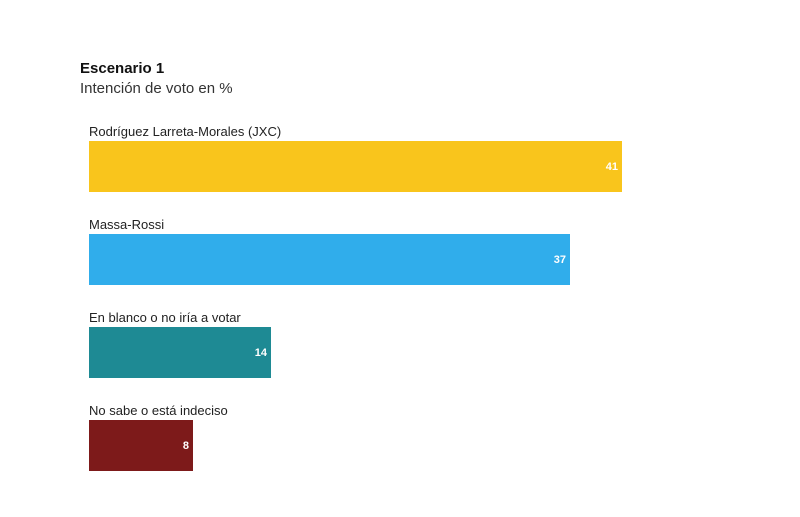 The image size is (800, 517). Describe the element at coordinates (185, 131) in the screenshot. I see `bar-category-label: Rodríguez Larreta-Morales (JXC)` at that location.